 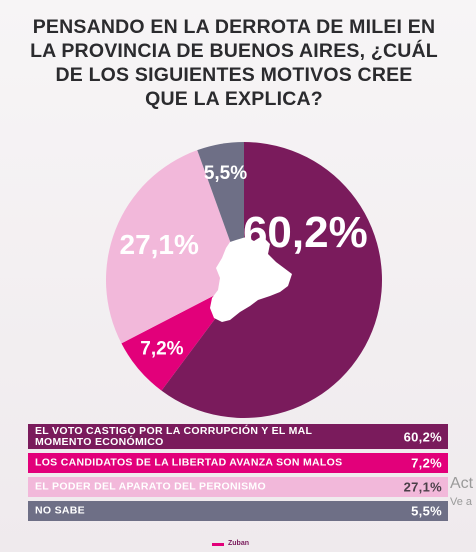 What do you see at coordinates (422, 487) in the screenshot?
I see `legend-value: 27,1%` at bounding box center [422, 487].